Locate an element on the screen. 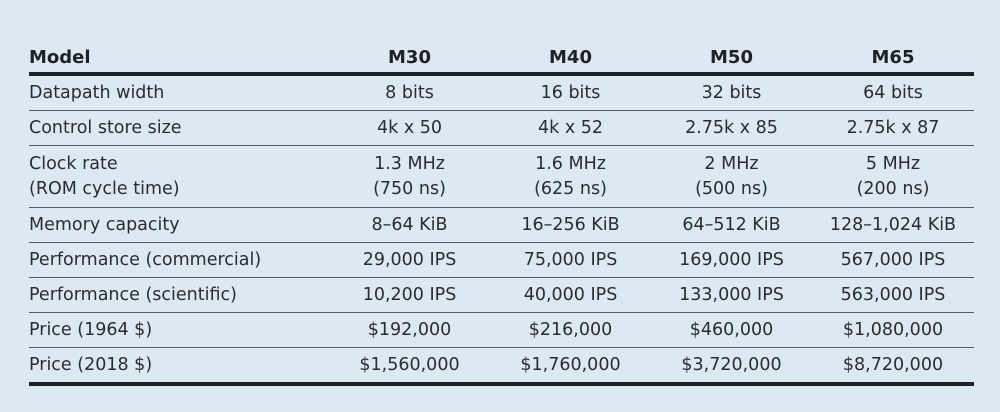 The image size is (1000, 412). row-label: Price (2018 $) is located at coordinates (91, 364).